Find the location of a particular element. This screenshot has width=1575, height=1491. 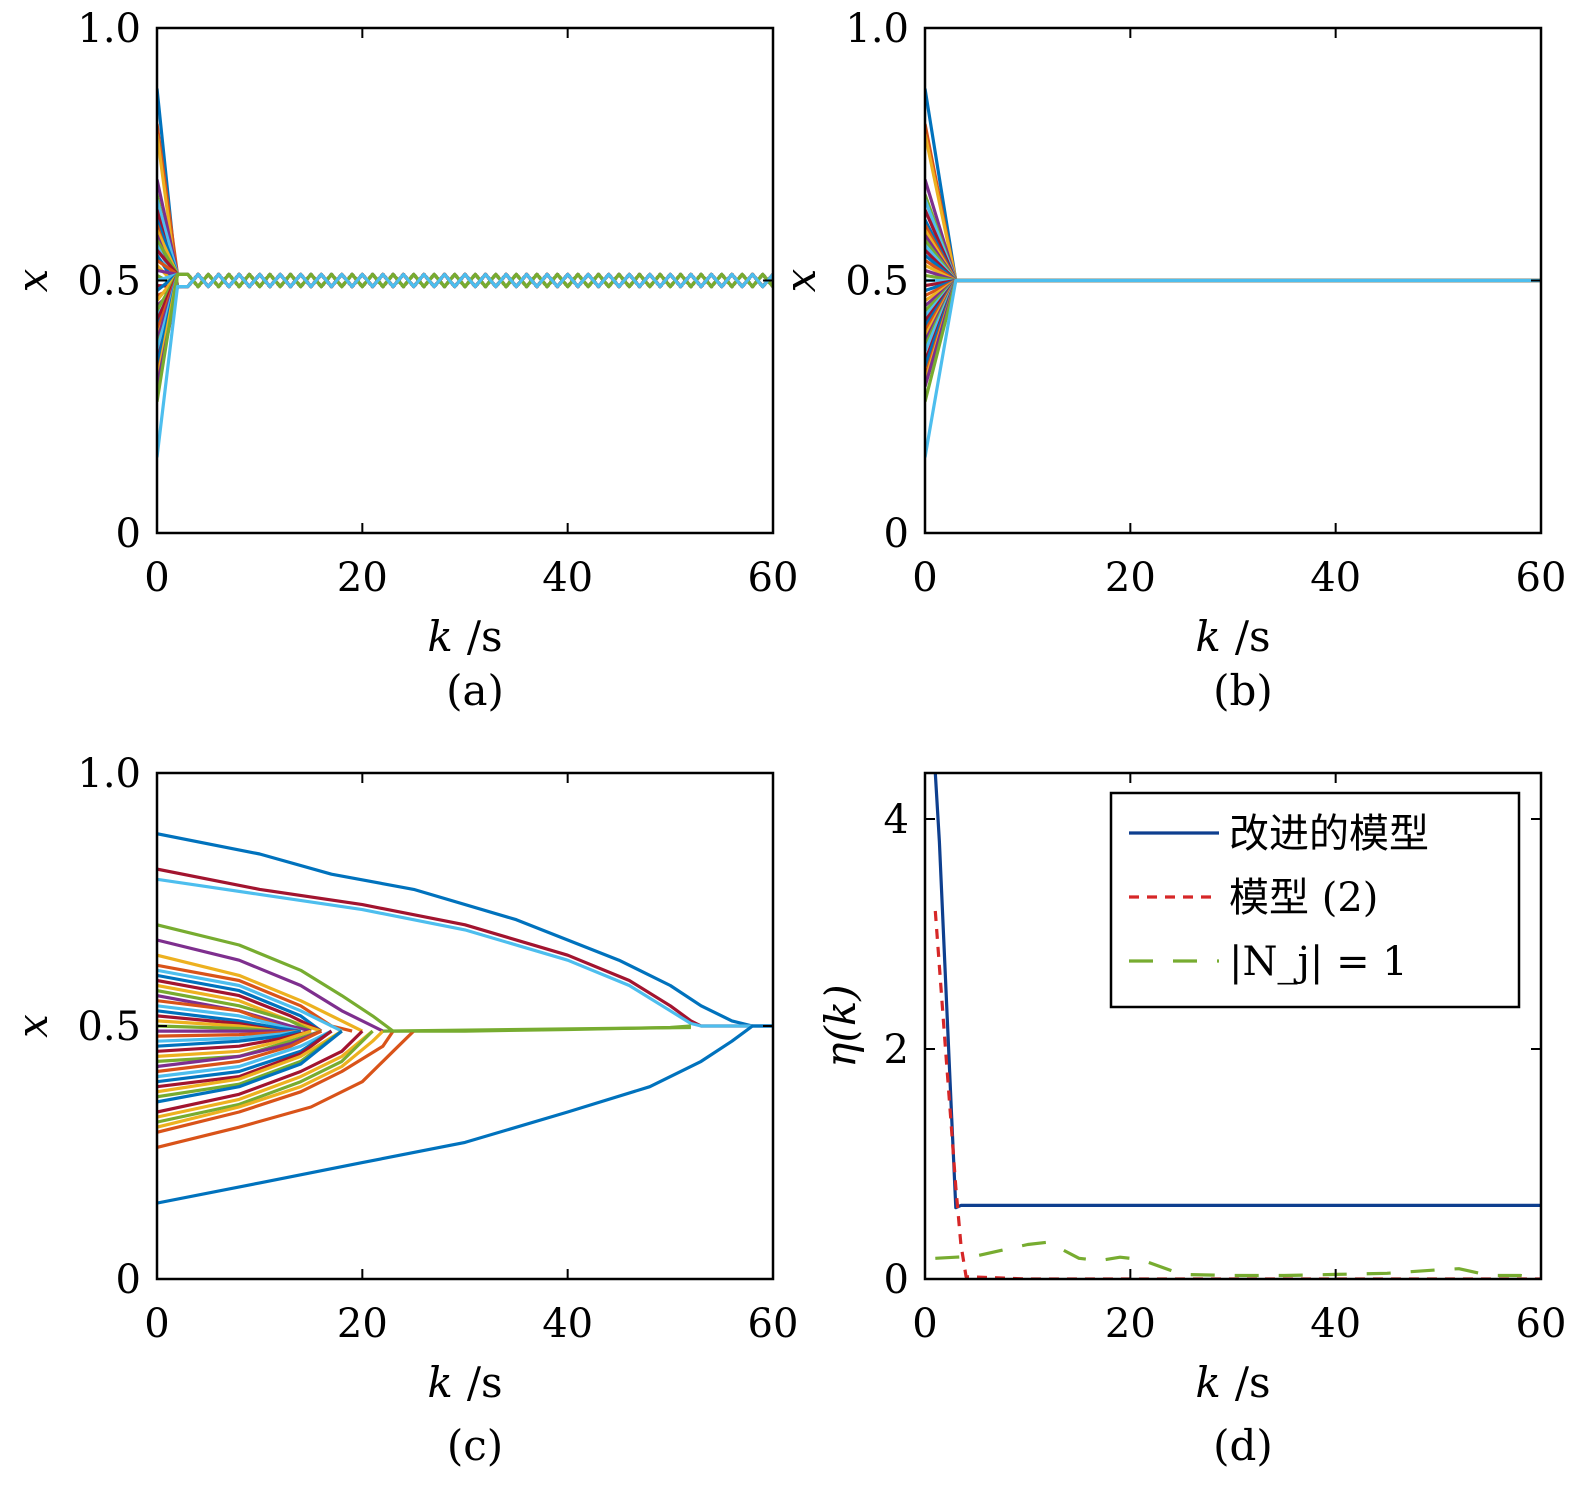

axes-frame is located at coordinates (1233, 1026).